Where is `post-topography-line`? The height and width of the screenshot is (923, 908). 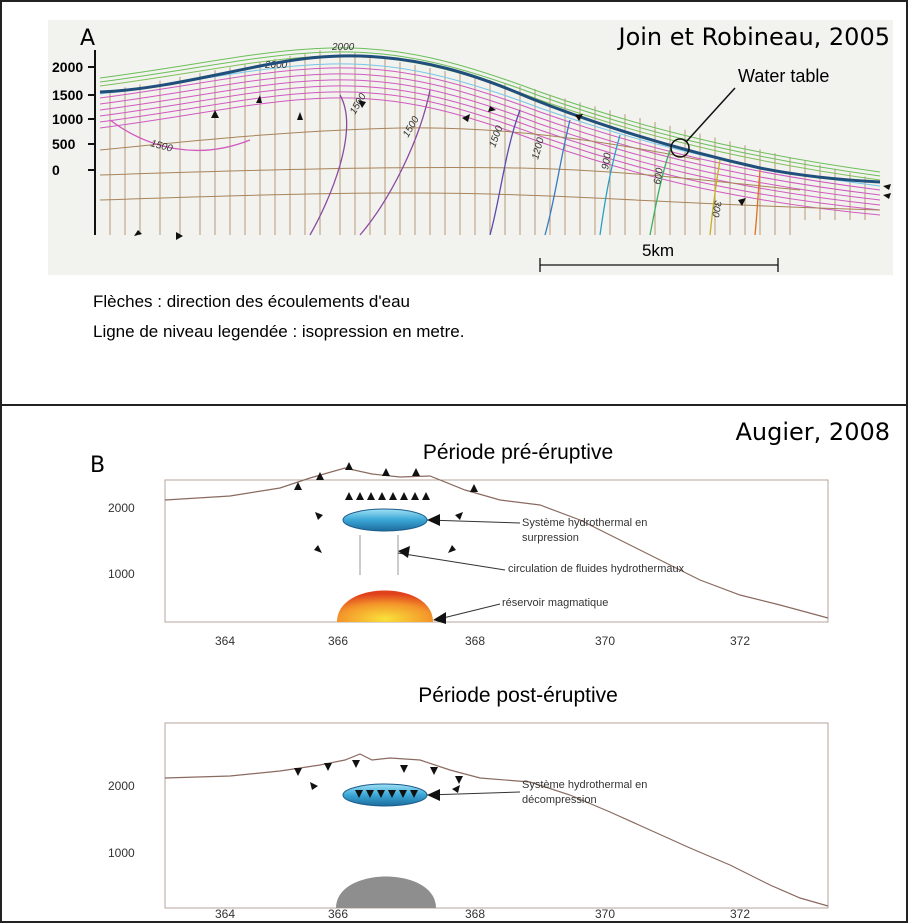
post-topography-line is located at coordinates (496, 830).